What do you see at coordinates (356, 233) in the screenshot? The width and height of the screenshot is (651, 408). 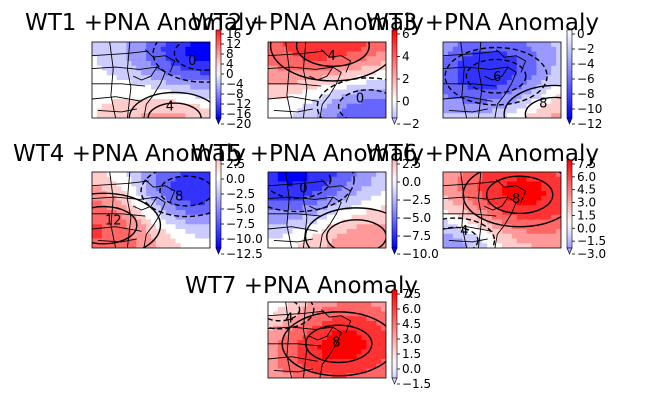 I see `contour-line` at bounding box center [356, 233].